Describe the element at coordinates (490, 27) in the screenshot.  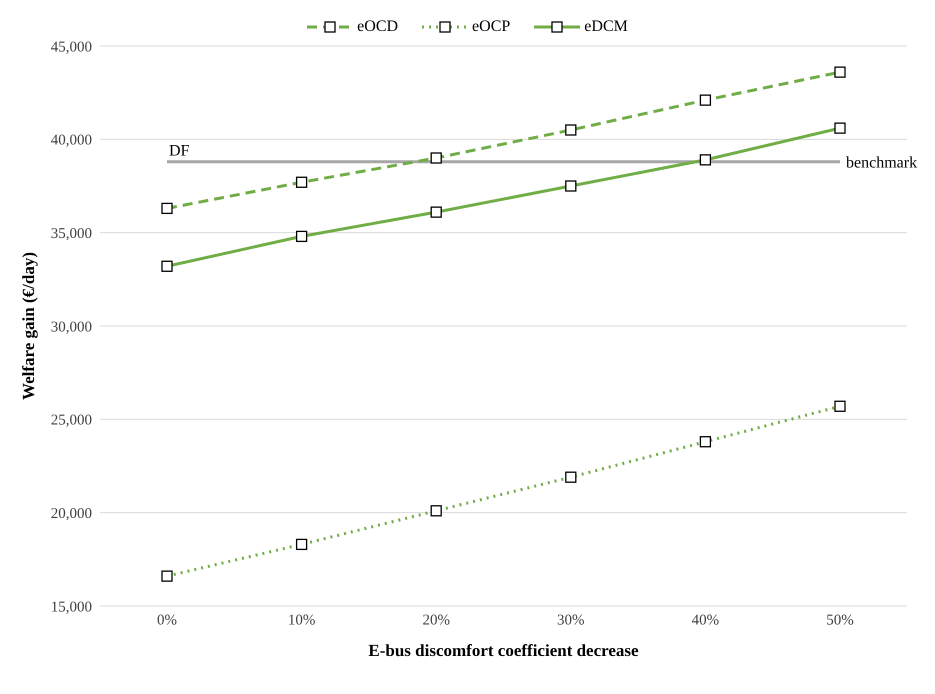
I see `legend-label: eOCP` at that location.